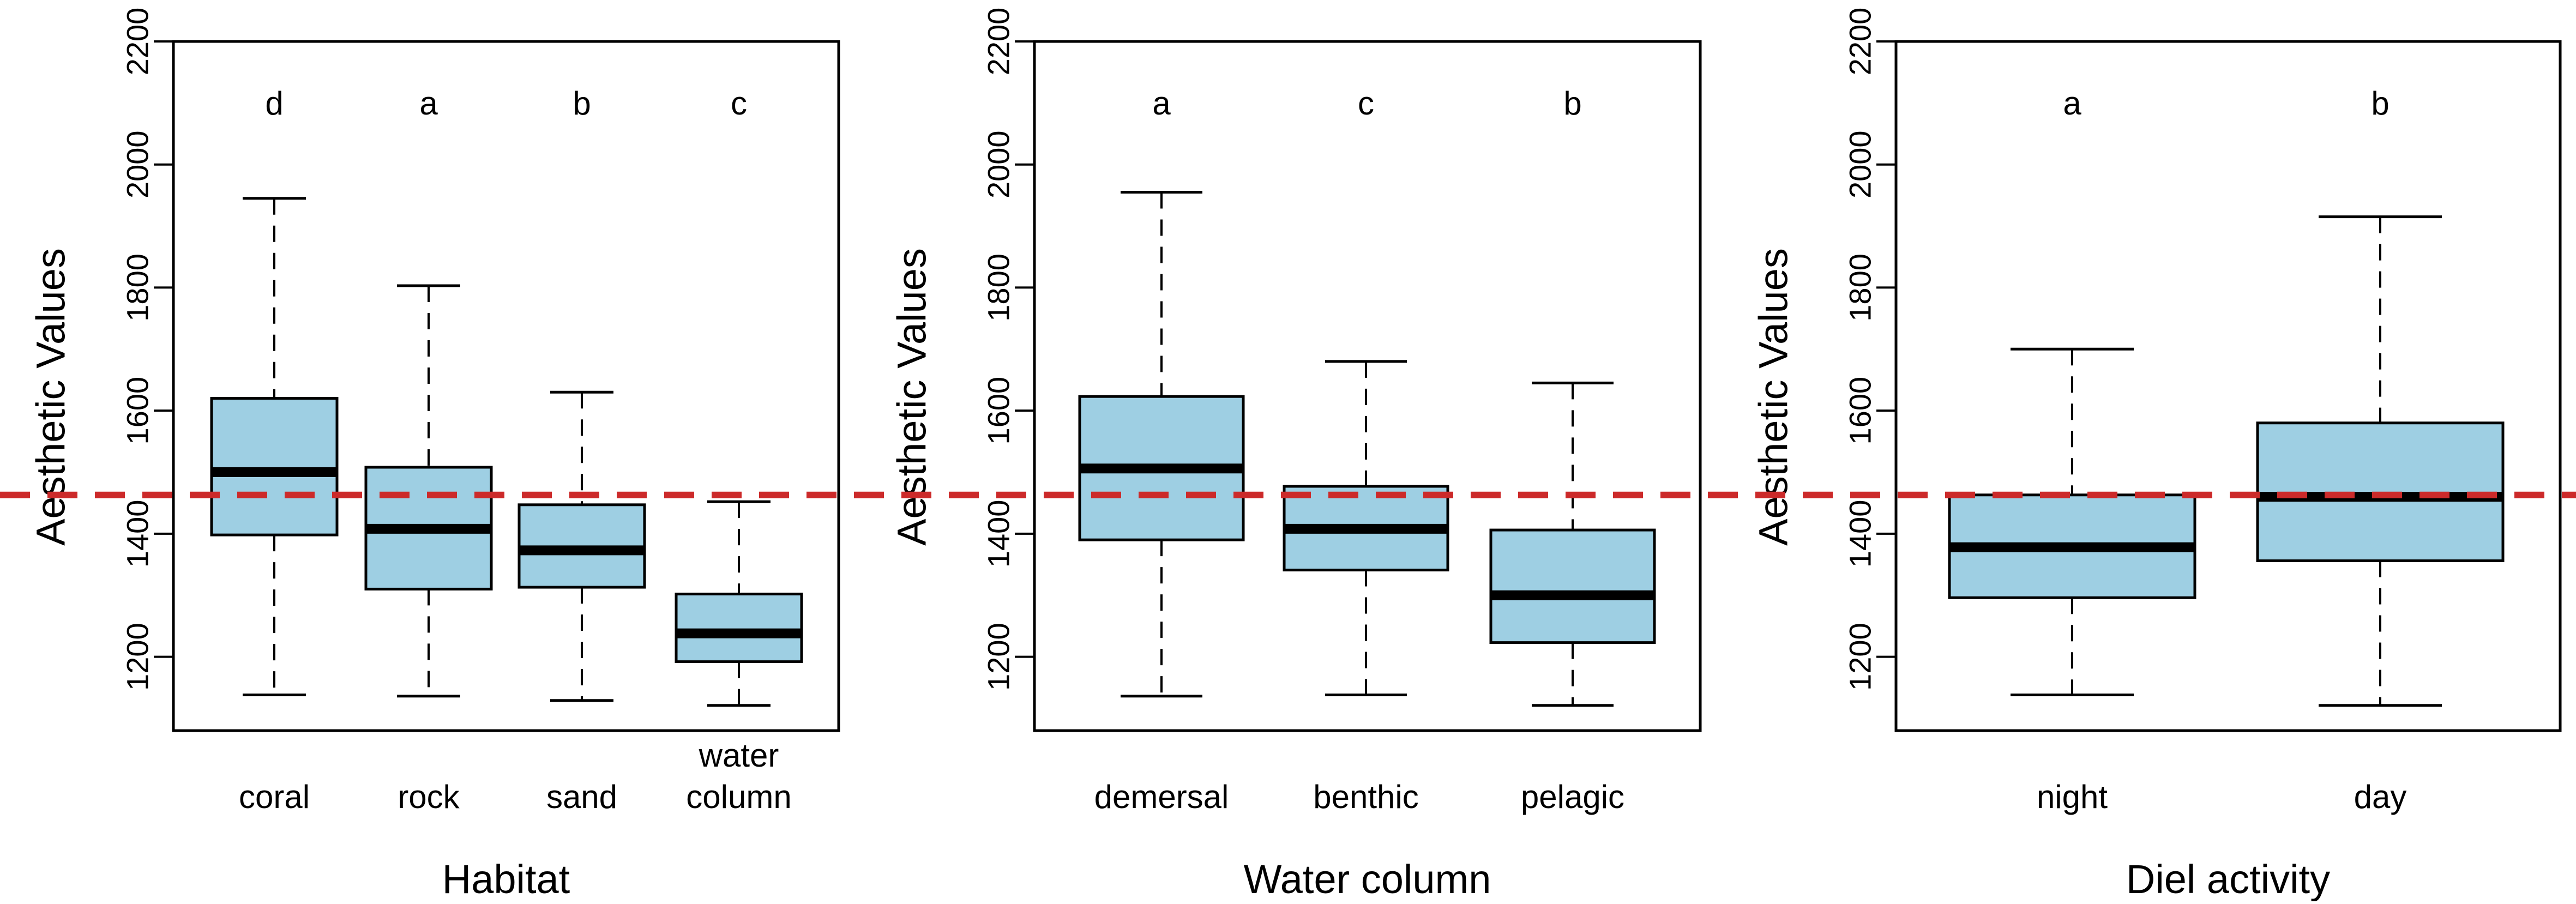  I want to click on x-axis-label: Diel activity, so click(2228, 879).